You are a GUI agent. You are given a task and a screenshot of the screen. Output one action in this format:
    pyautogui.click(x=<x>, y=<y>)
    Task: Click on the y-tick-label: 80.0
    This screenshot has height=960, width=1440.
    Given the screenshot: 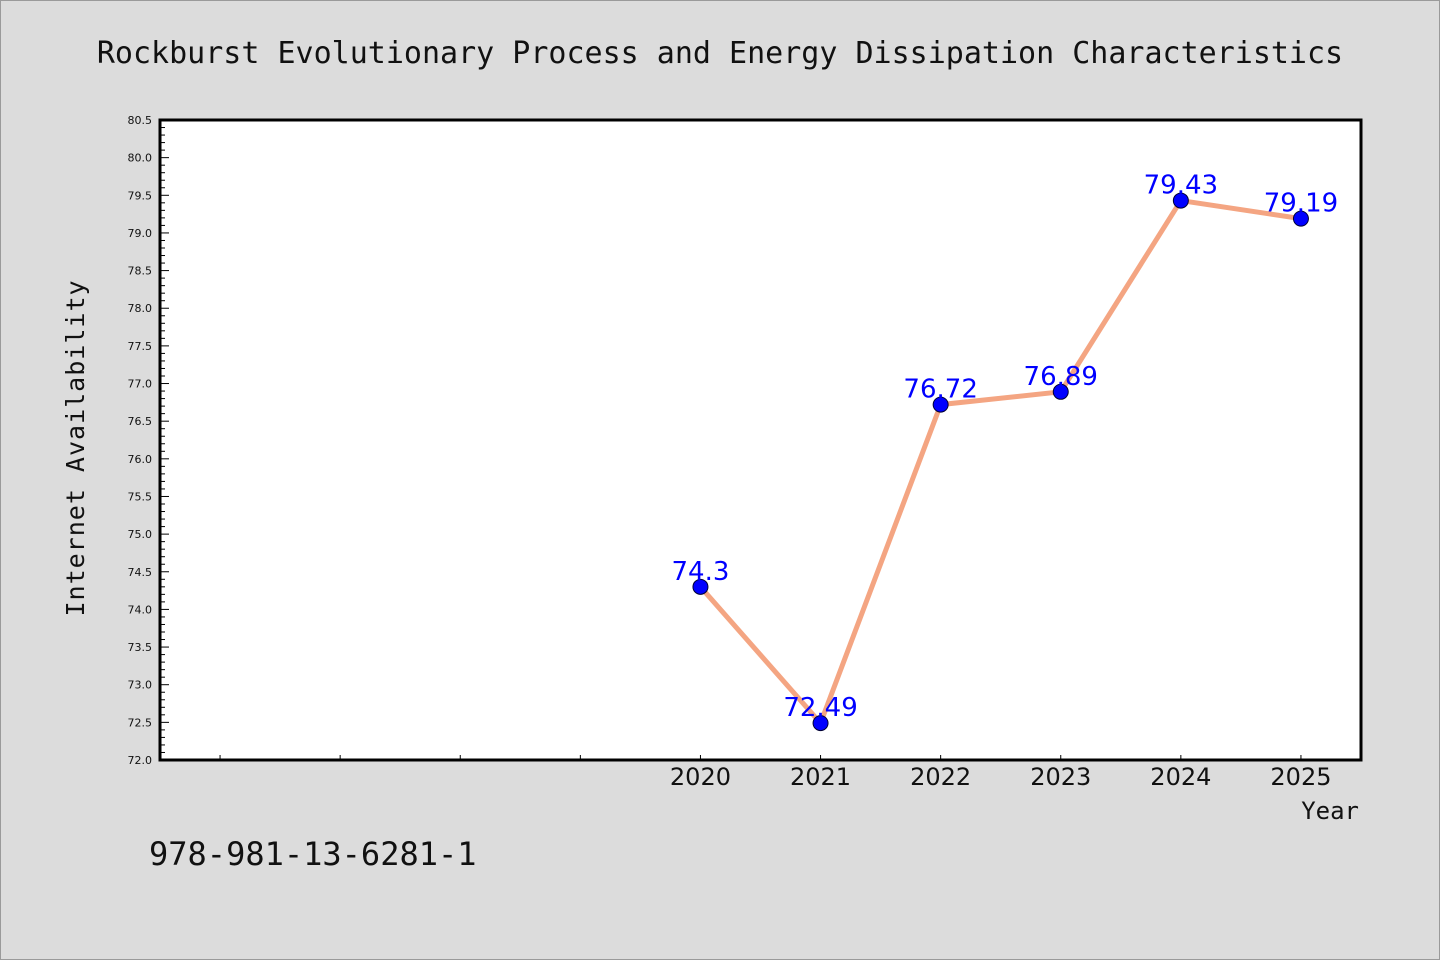 What is the action you would take?
    pyautogui.click(x=140, y=158)
    